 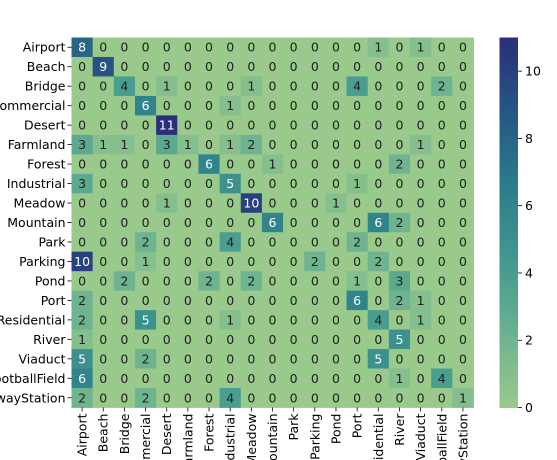 What do you see at coordinates (41, 358) in the screenshot?
I see `row-tick-label: Viaduct` at bounding box center [41, 358].